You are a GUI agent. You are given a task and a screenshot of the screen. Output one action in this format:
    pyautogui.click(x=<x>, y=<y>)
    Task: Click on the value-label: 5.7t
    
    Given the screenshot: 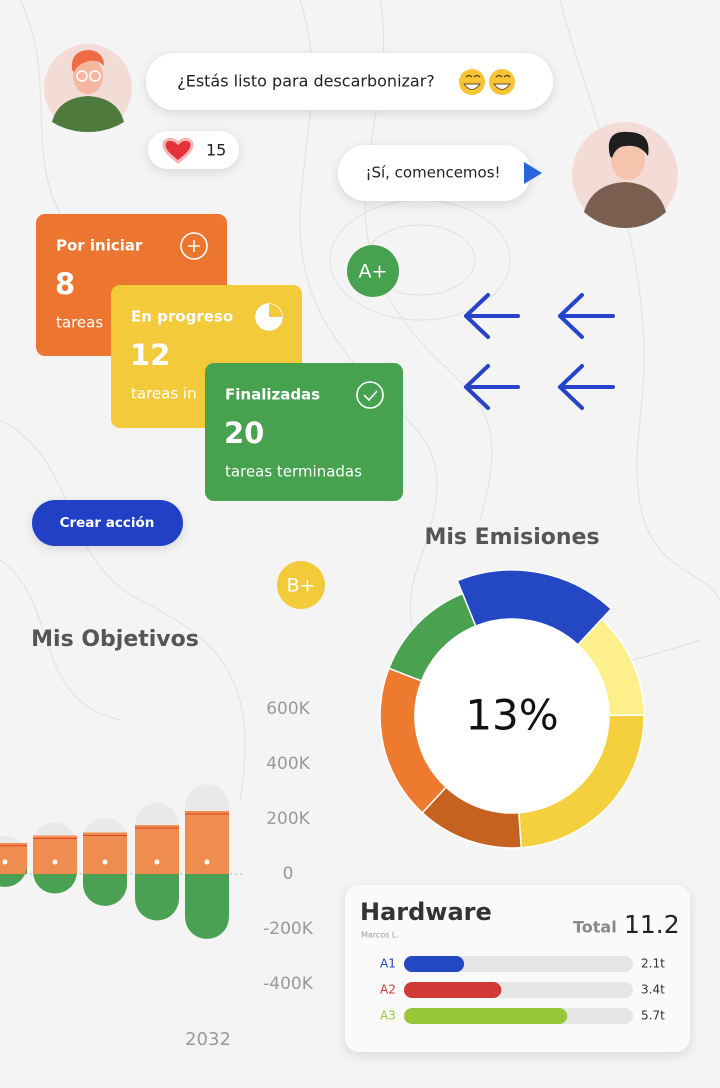 What is the action you would take?
    pyautogui.click(x=653, y=1016)
    